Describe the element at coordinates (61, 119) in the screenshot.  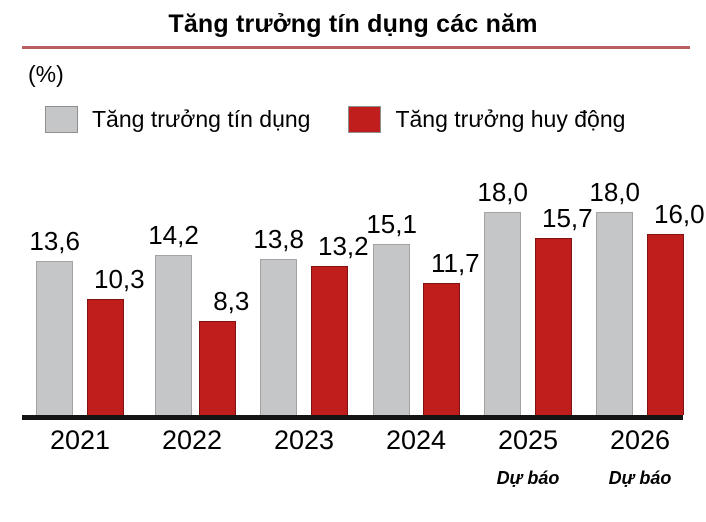
I see `legend-swatch-credit-growth` at that location.